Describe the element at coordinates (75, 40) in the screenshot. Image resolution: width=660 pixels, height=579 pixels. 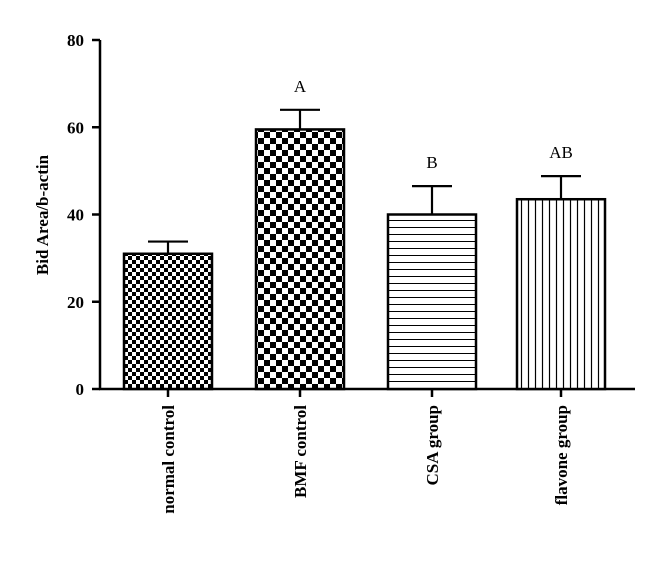
I see `y-tick-label: 80` at that location.